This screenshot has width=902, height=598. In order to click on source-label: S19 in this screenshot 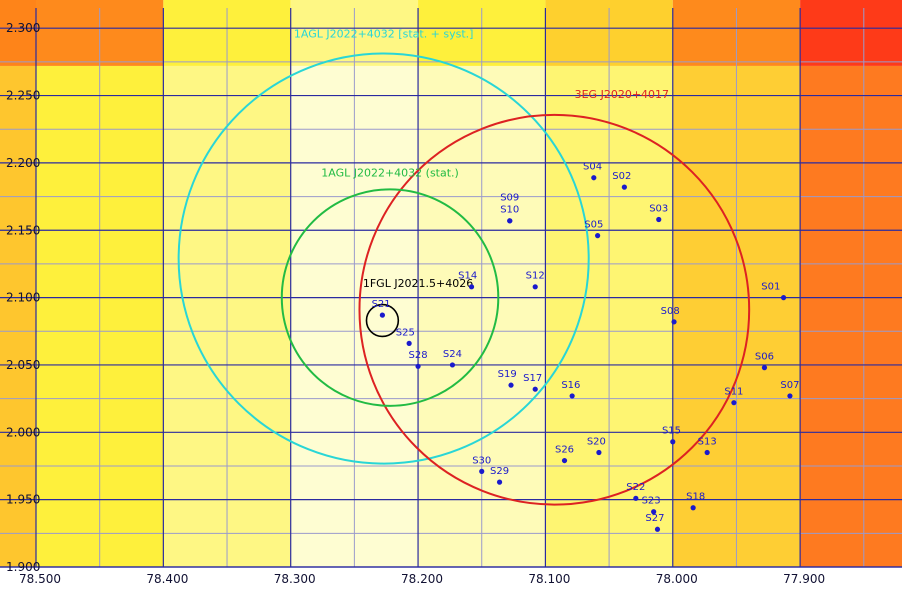, I will do `click(507, 374)`.